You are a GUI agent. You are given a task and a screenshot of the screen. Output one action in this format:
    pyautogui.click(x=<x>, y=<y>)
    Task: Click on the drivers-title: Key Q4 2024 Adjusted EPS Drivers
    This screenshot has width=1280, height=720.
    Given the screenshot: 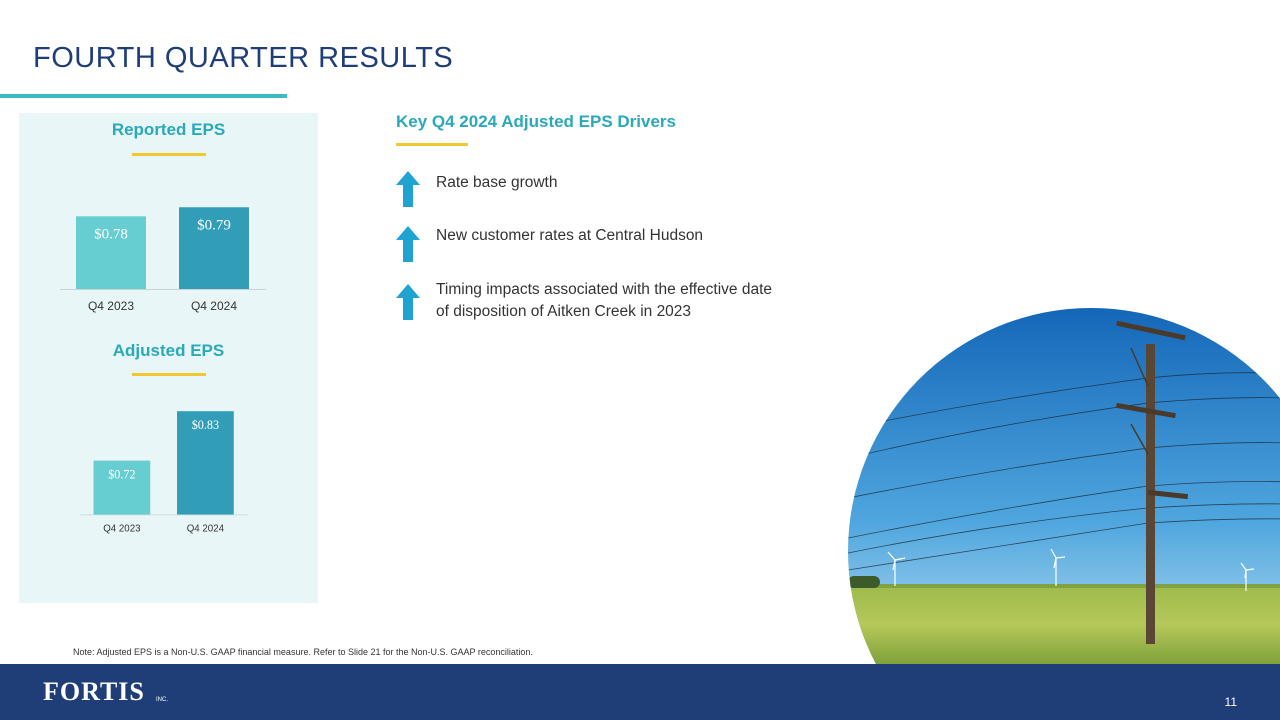 What is the action you would take?
    pyautogui.click(x=536, y=121)
    